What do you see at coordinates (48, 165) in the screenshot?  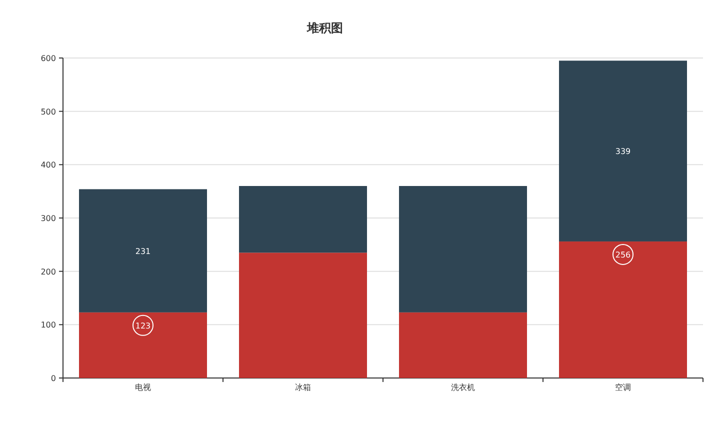 I see `y-tick-label: 400` at bounding box center [48, 165].